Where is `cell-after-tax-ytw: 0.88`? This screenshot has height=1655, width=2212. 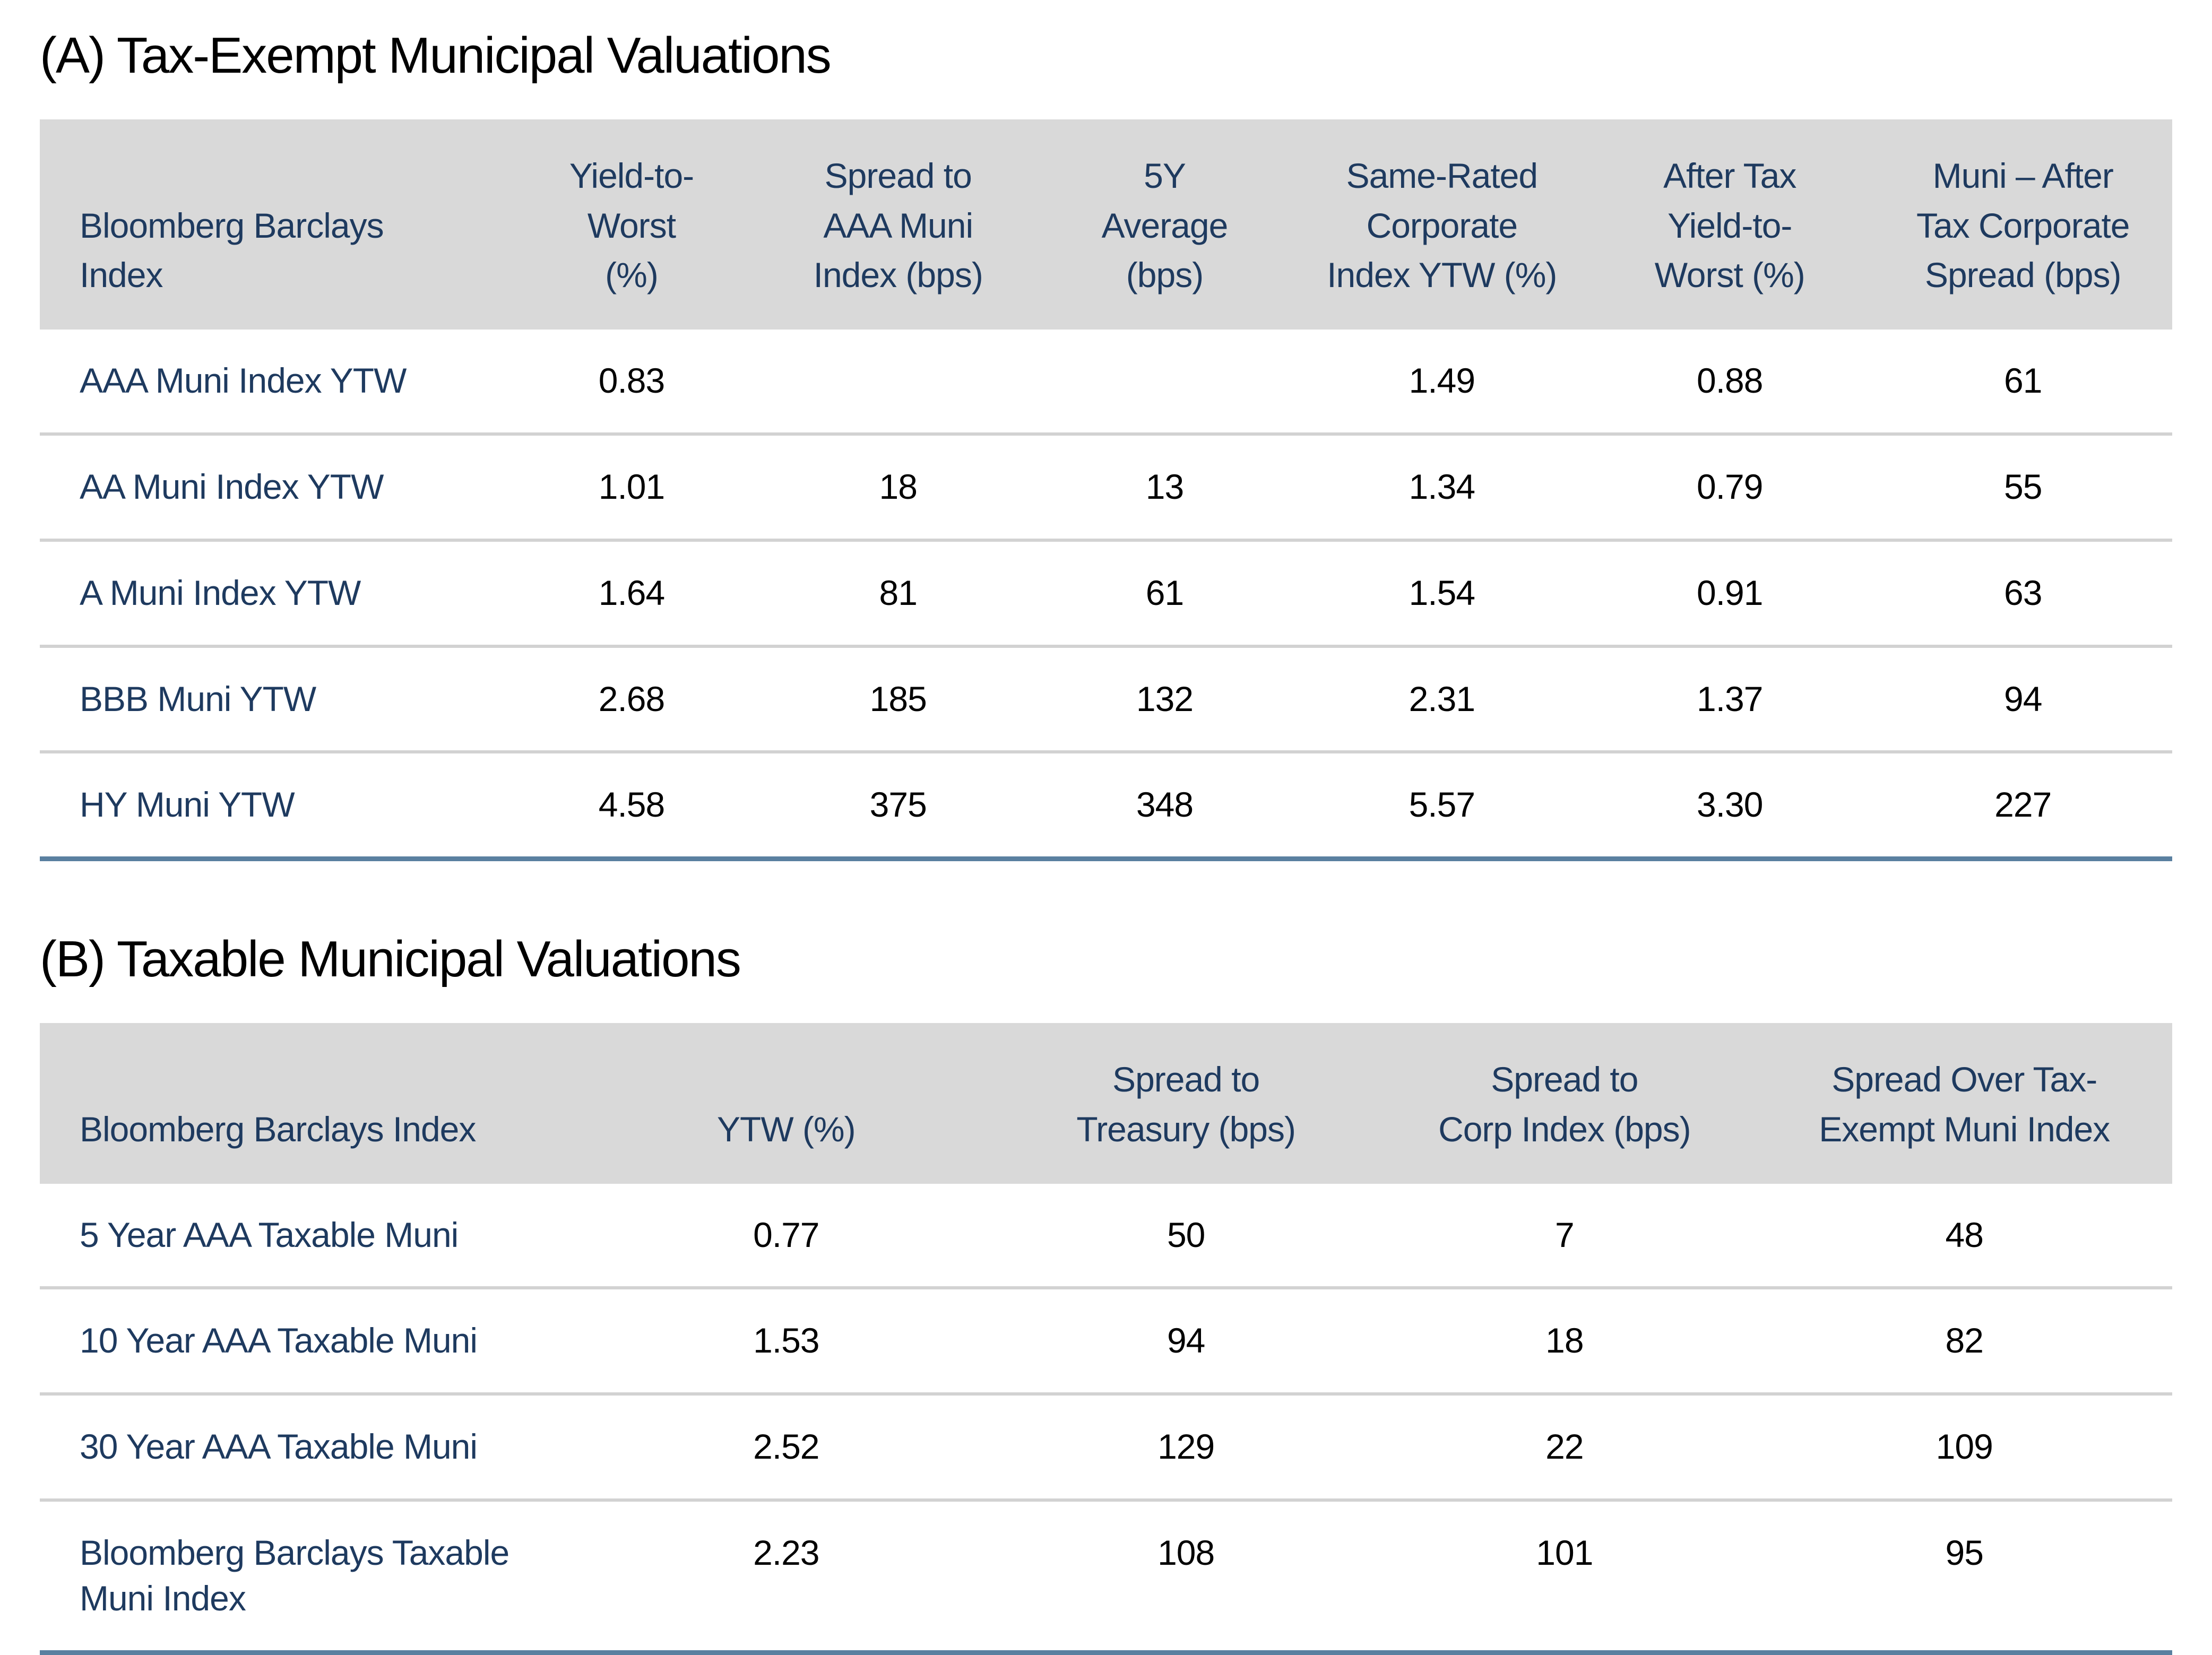
cell-after-tax-ytw: 0.88 is located at coordinates (1730, 383).